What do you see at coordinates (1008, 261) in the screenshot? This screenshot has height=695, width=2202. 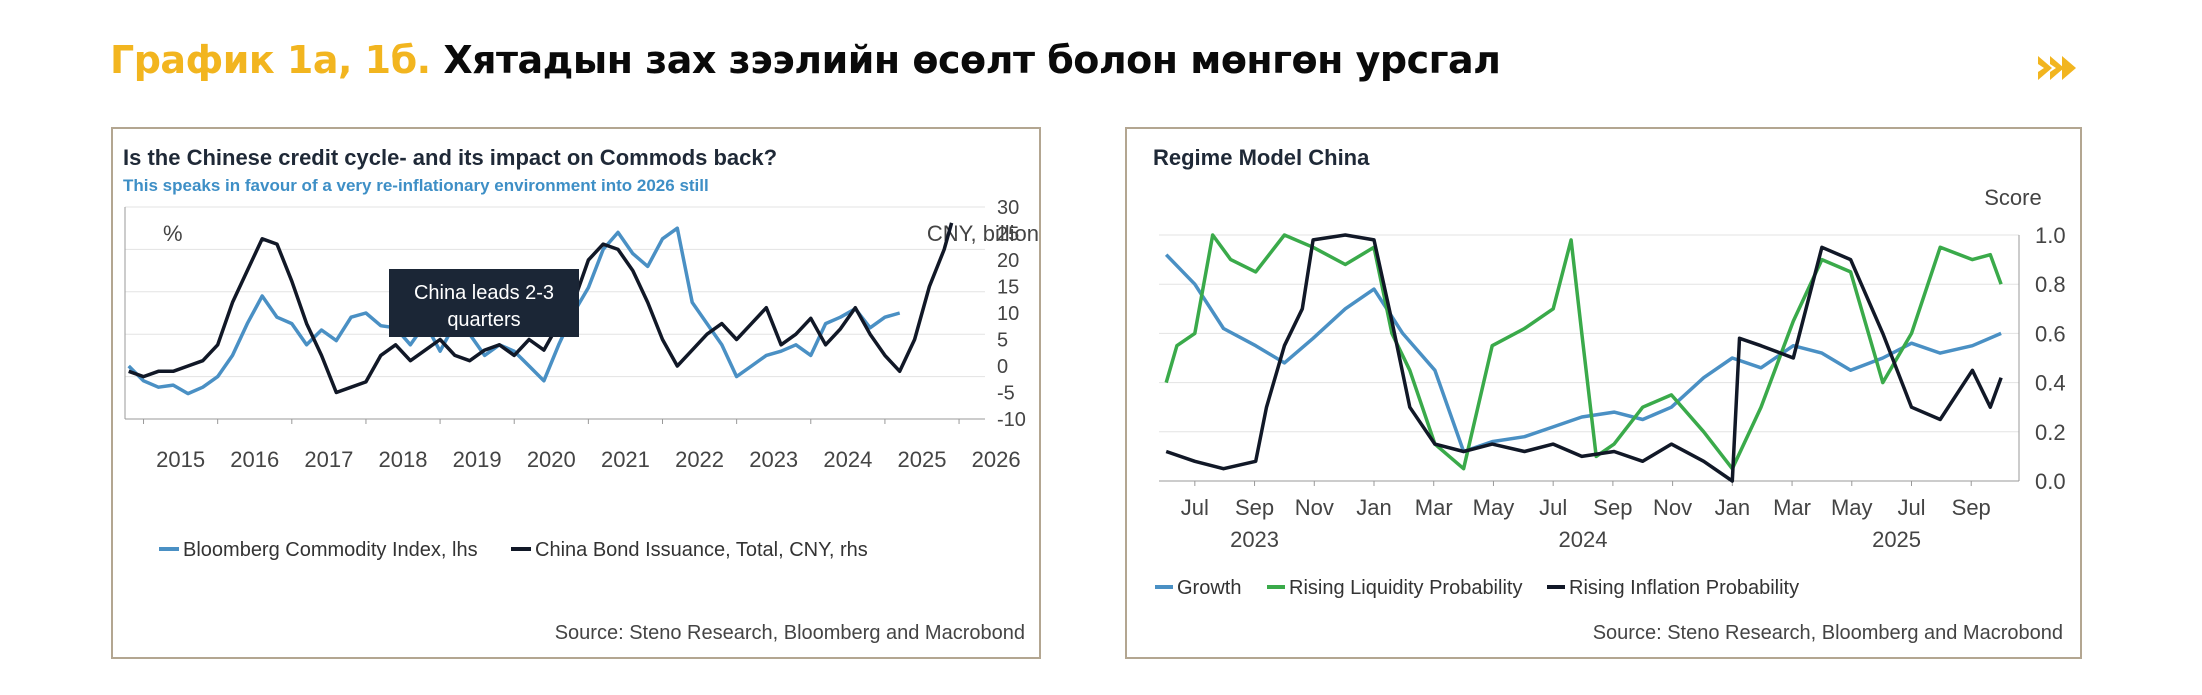 I see `y-tick-right: 20` at bounding box center [1008, 261].